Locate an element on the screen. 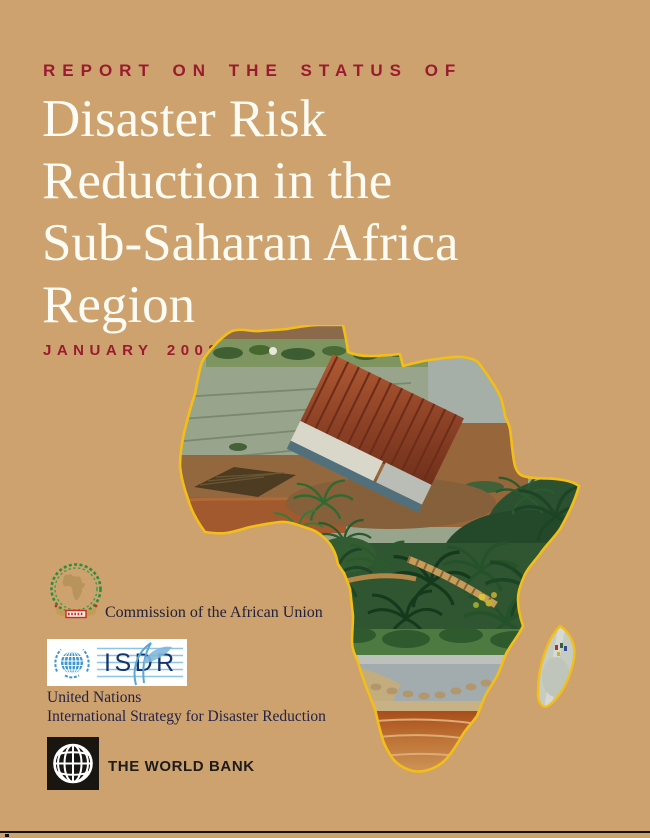  isdr-leaf-icon is located at coordinates (142, 664).